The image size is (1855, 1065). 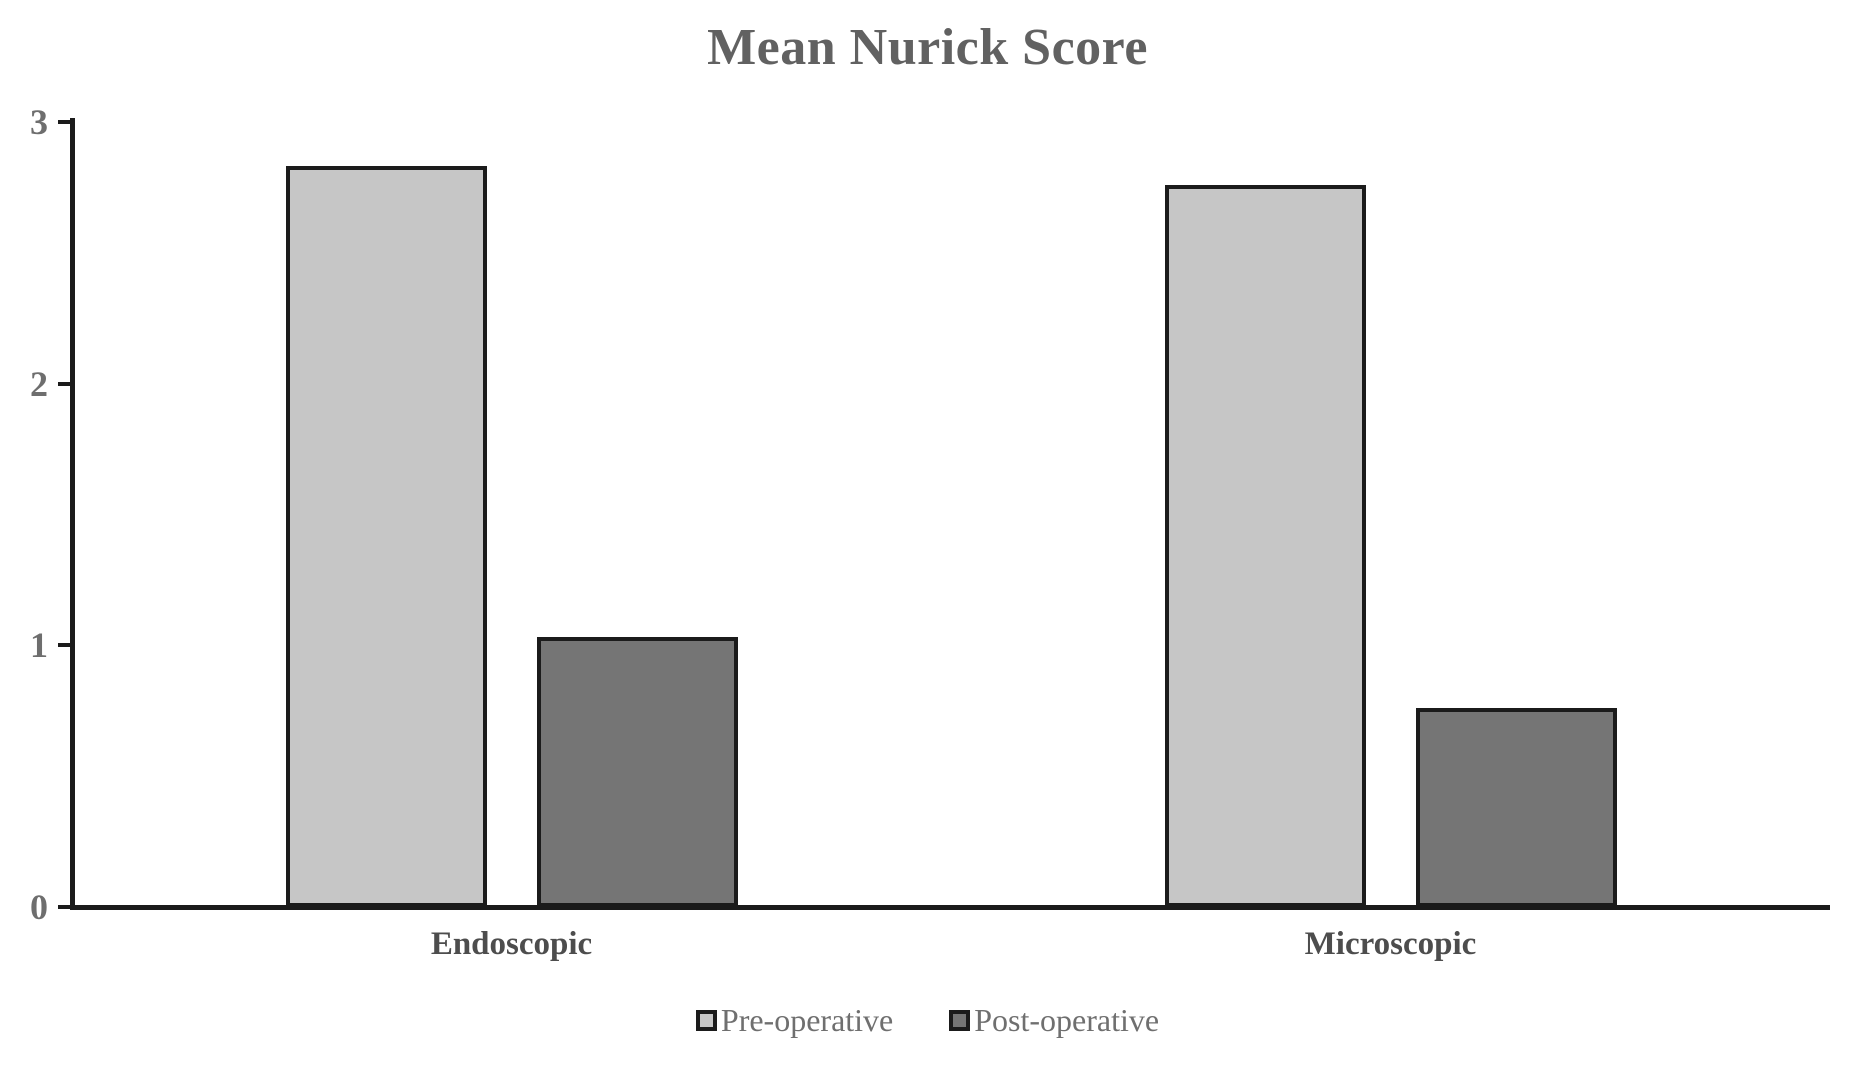 What do you see at coordinates (1390, 944) in the screenshot?
I see `category-label-microscopic: Microscopic` at bounding box center [1390, 944].